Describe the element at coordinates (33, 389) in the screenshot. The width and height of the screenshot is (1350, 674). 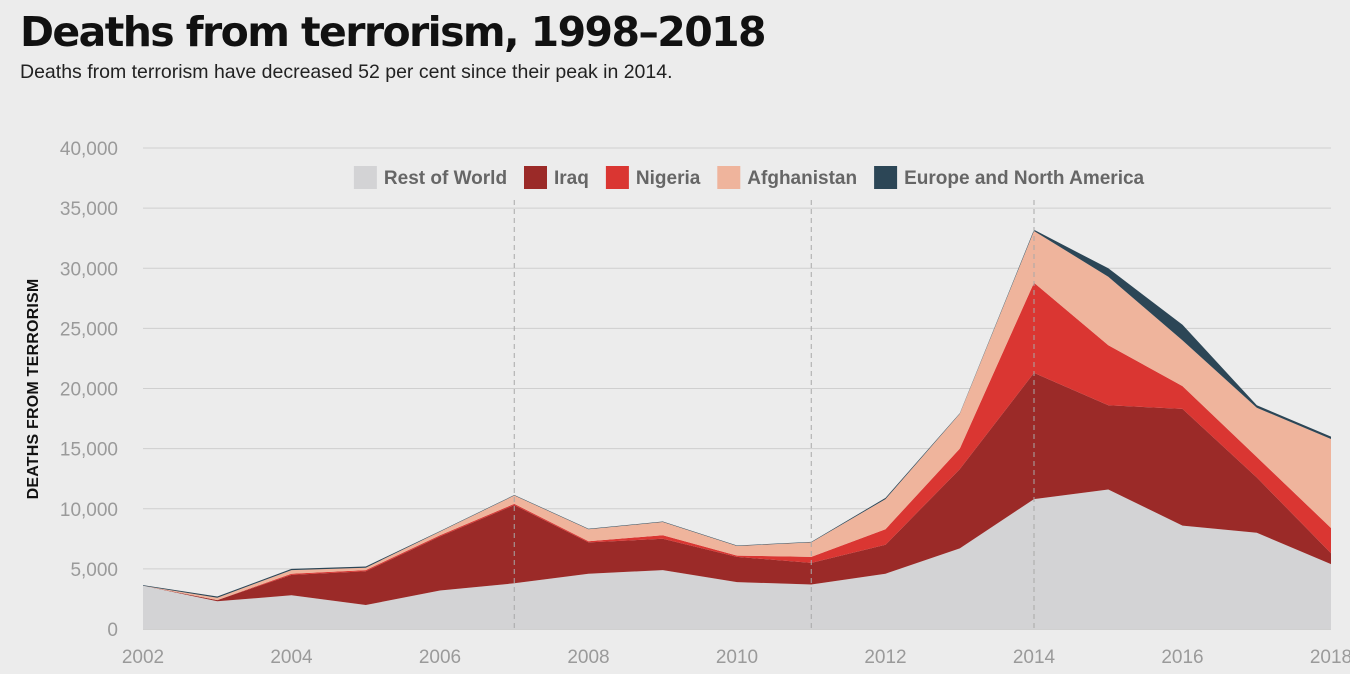
I see `y-axis-label: DEATHS FROM TERRORISM` at that location.